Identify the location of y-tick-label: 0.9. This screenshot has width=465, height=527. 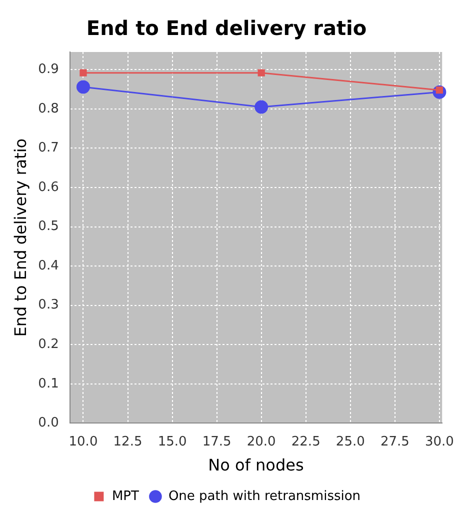
(48, 70).